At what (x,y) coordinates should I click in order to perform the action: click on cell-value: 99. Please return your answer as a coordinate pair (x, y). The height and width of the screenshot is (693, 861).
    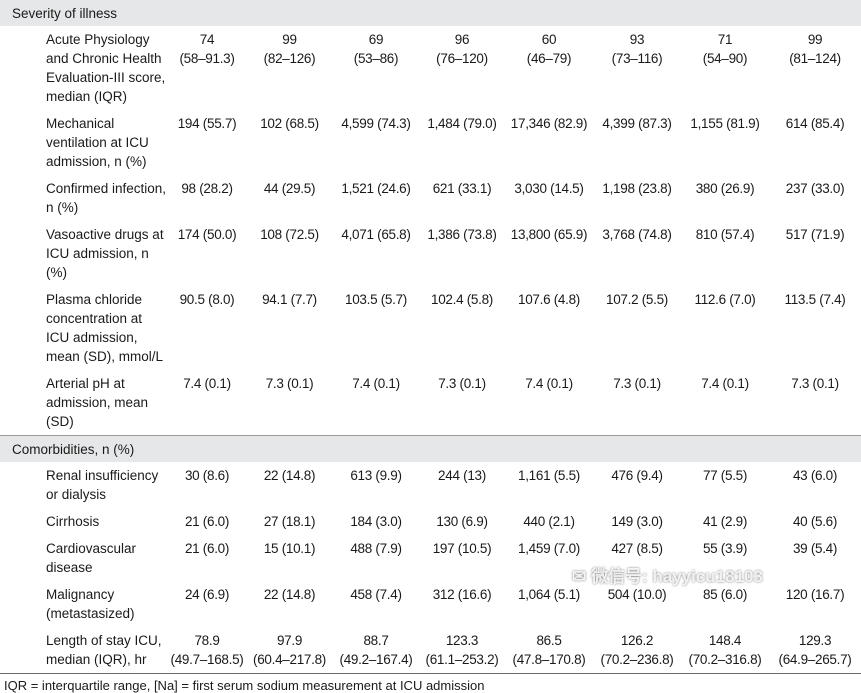
    Looking at the image, I should click on (815, 39).